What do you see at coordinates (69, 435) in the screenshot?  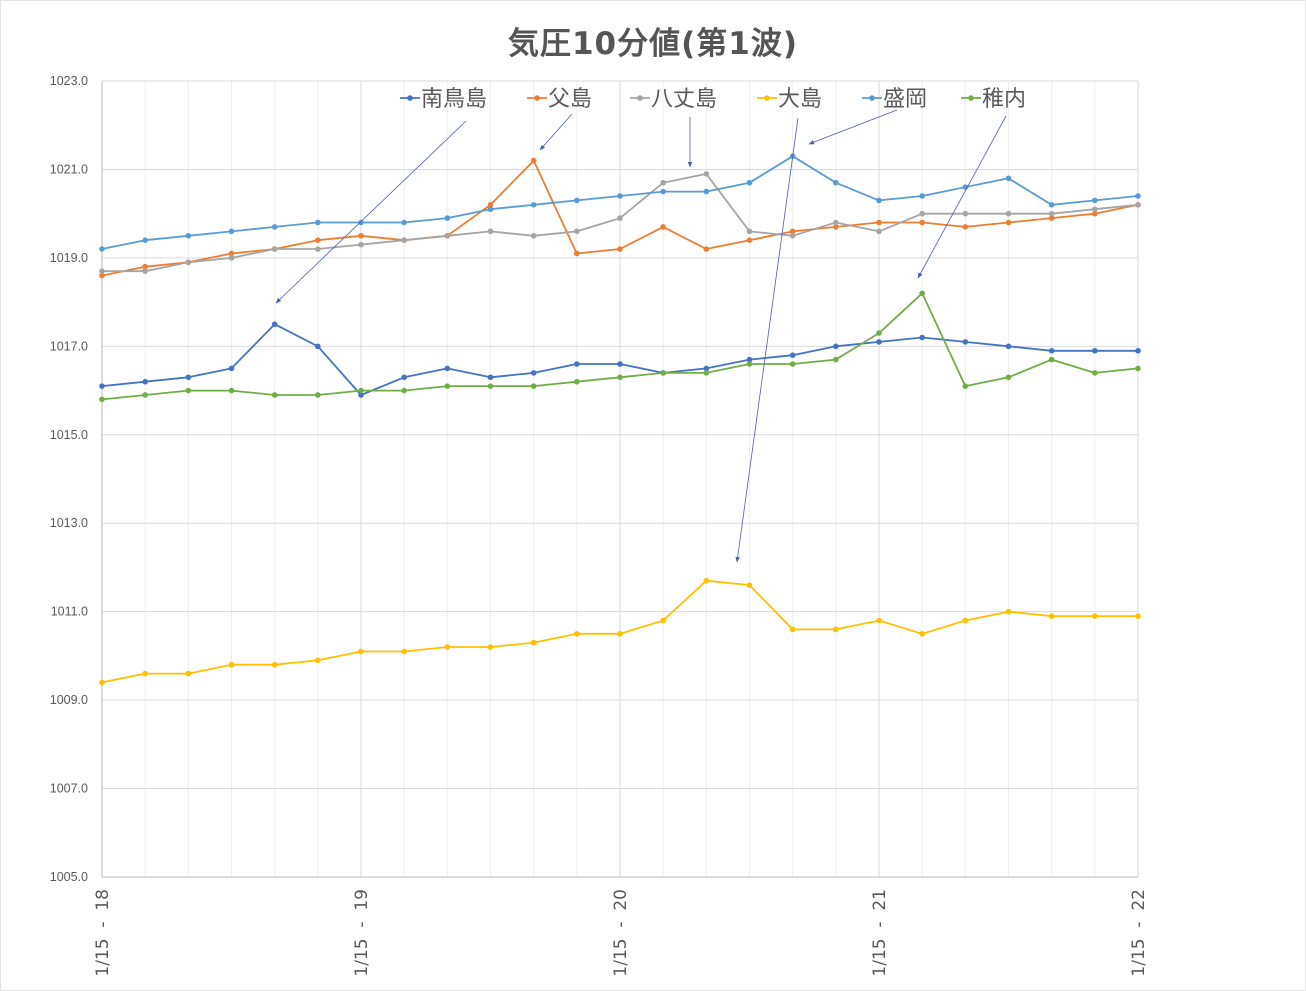 I see `y-tick-label: 1015.0` at bounding box center [69, 435].